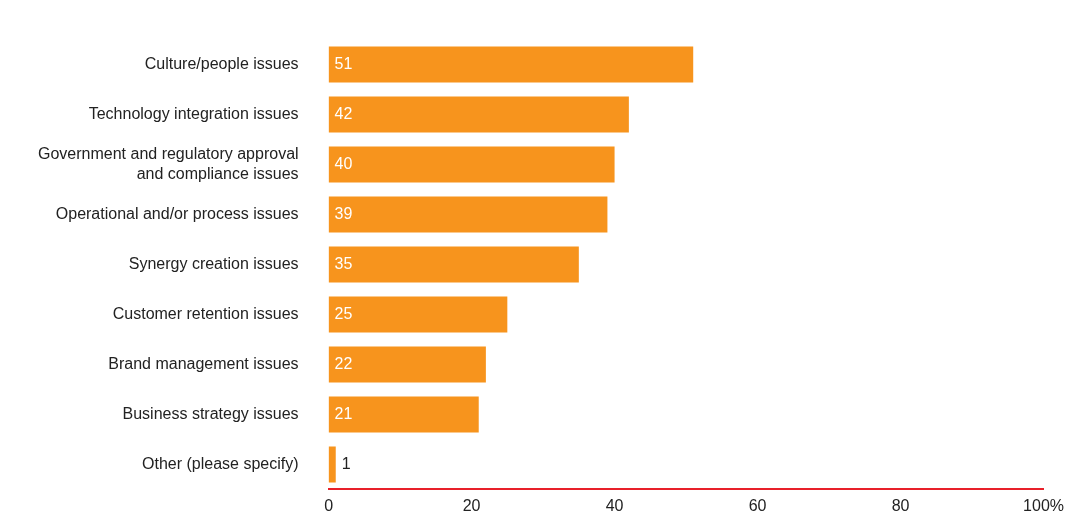 This screenshot has height=529, width=1072. Describe the element at coordinates (193, 113) in the screenshot. I see `y-tick-label: Technology integration issues` at that location.